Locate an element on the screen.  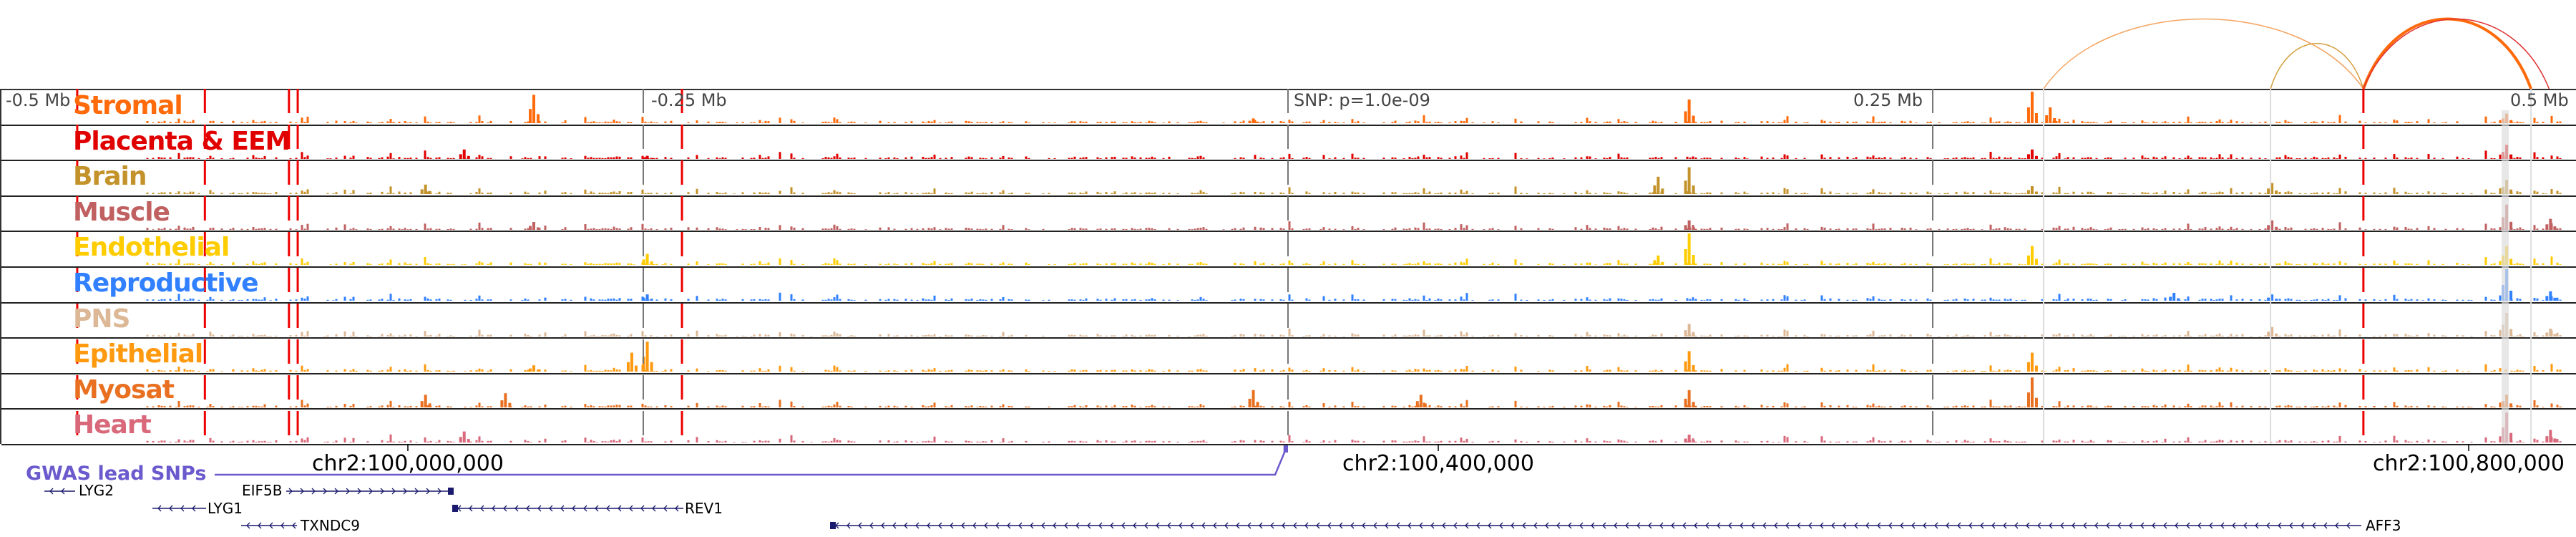
gene-label-lyg2: LYG2 is located at coordinates (96, 490).